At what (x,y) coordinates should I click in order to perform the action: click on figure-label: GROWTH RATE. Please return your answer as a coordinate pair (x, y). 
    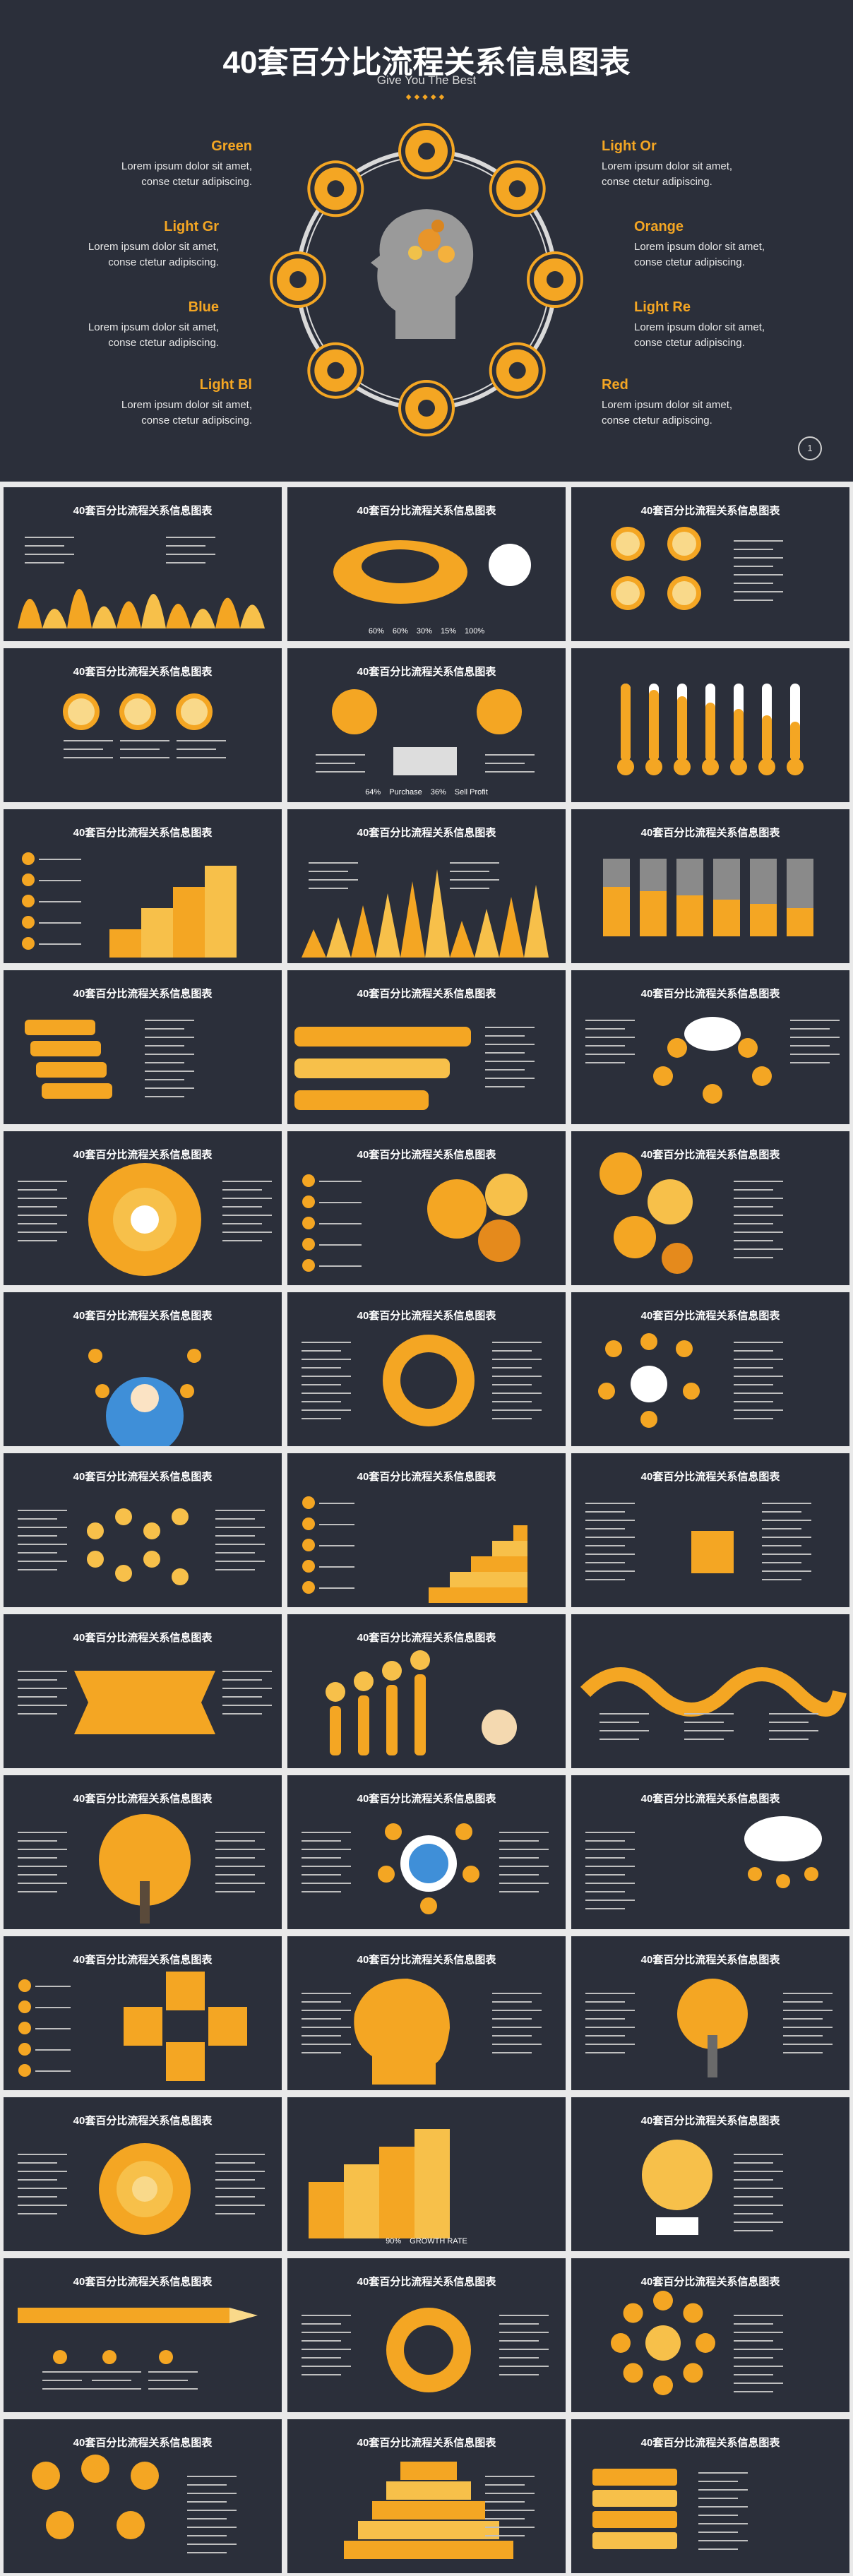
    Looking at the image, I should click on (438, 2241).